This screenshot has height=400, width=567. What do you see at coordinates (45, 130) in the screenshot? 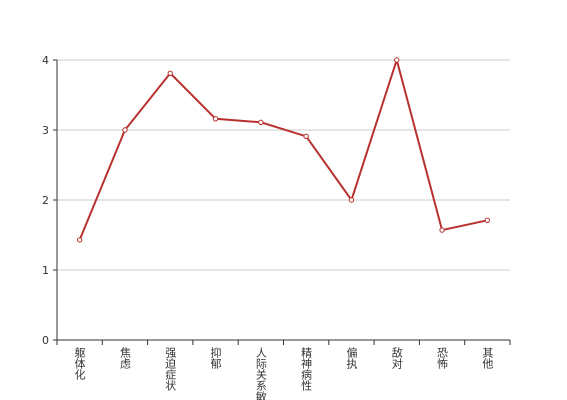
I see `y-tick-label: 3` at bounding box center [45, 130].